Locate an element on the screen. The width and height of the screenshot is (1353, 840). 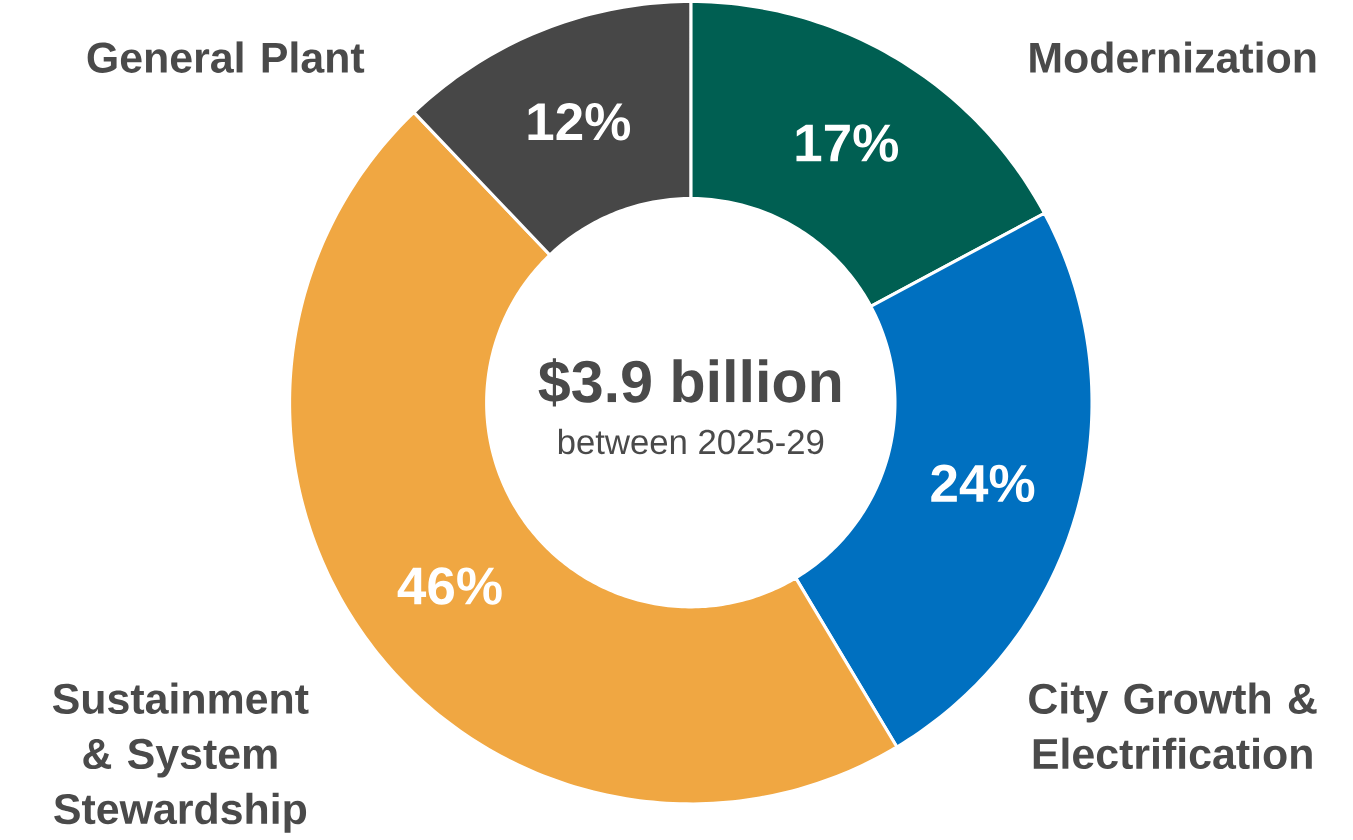
slice-label: Sustainment & System Stewardship is located at coordinates (180, 757).